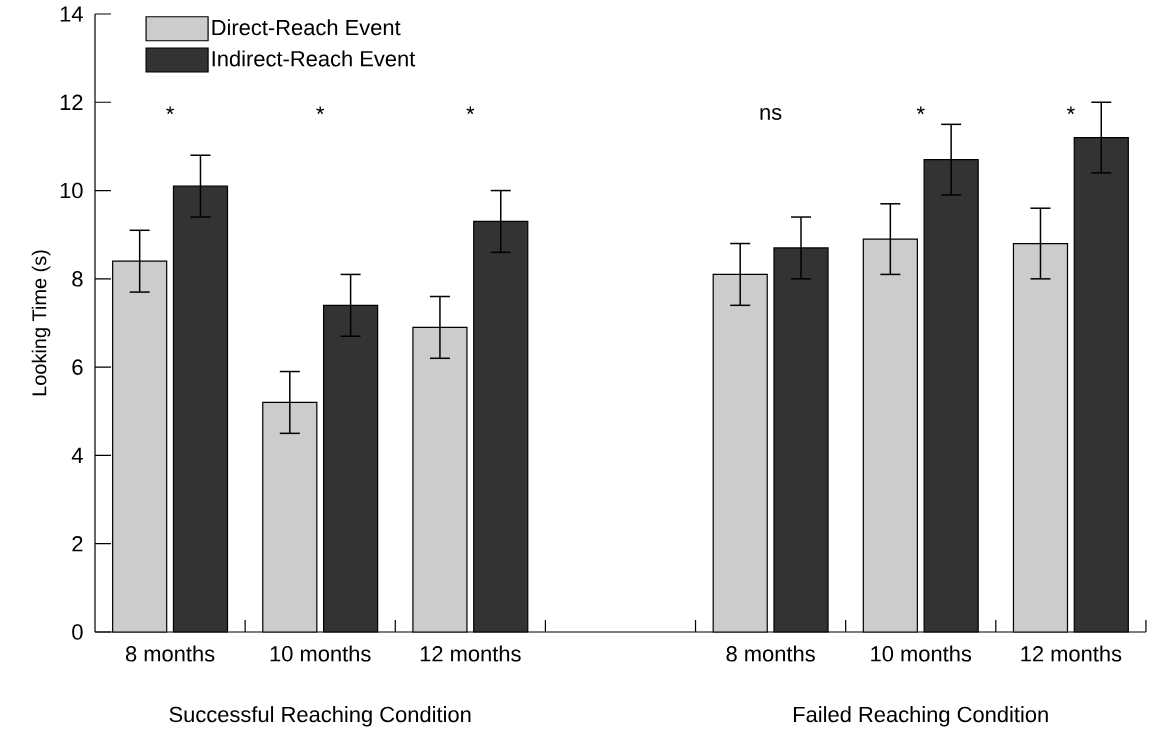 Image resolution: width=1152 pixels, height=743 pixels. What do you see at coordinates (77, 632) in the screenshot?
I see `y-tick-label: 0` at bounding box center [77, 632].